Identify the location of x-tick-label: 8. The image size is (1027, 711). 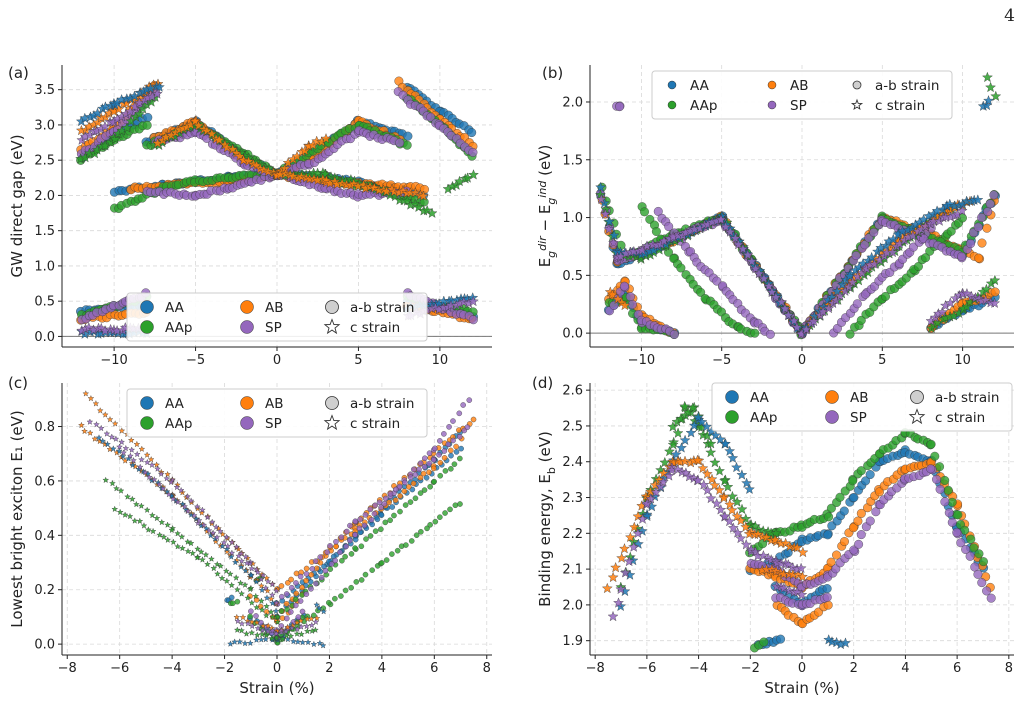
(1009, 668).